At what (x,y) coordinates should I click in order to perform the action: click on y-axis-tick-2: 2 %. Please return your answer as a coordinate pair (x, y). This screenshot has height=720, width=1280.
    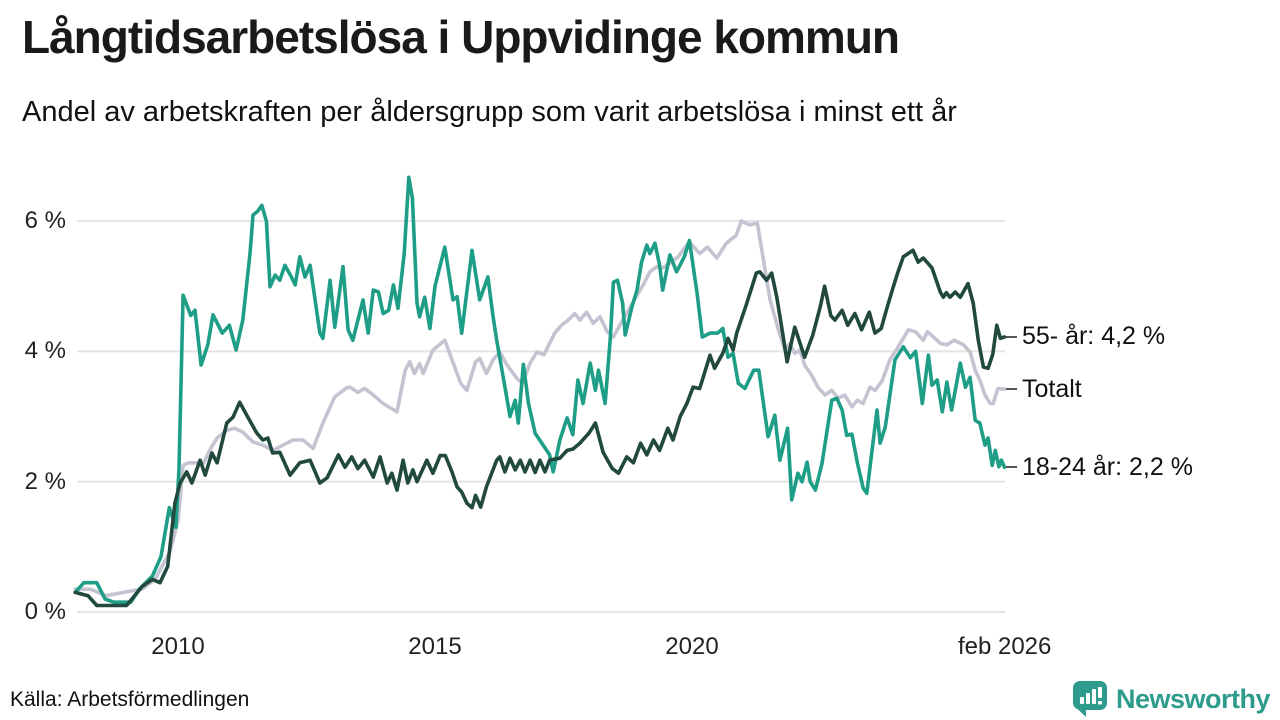
    Looking at the image, I should click on (45, 481).